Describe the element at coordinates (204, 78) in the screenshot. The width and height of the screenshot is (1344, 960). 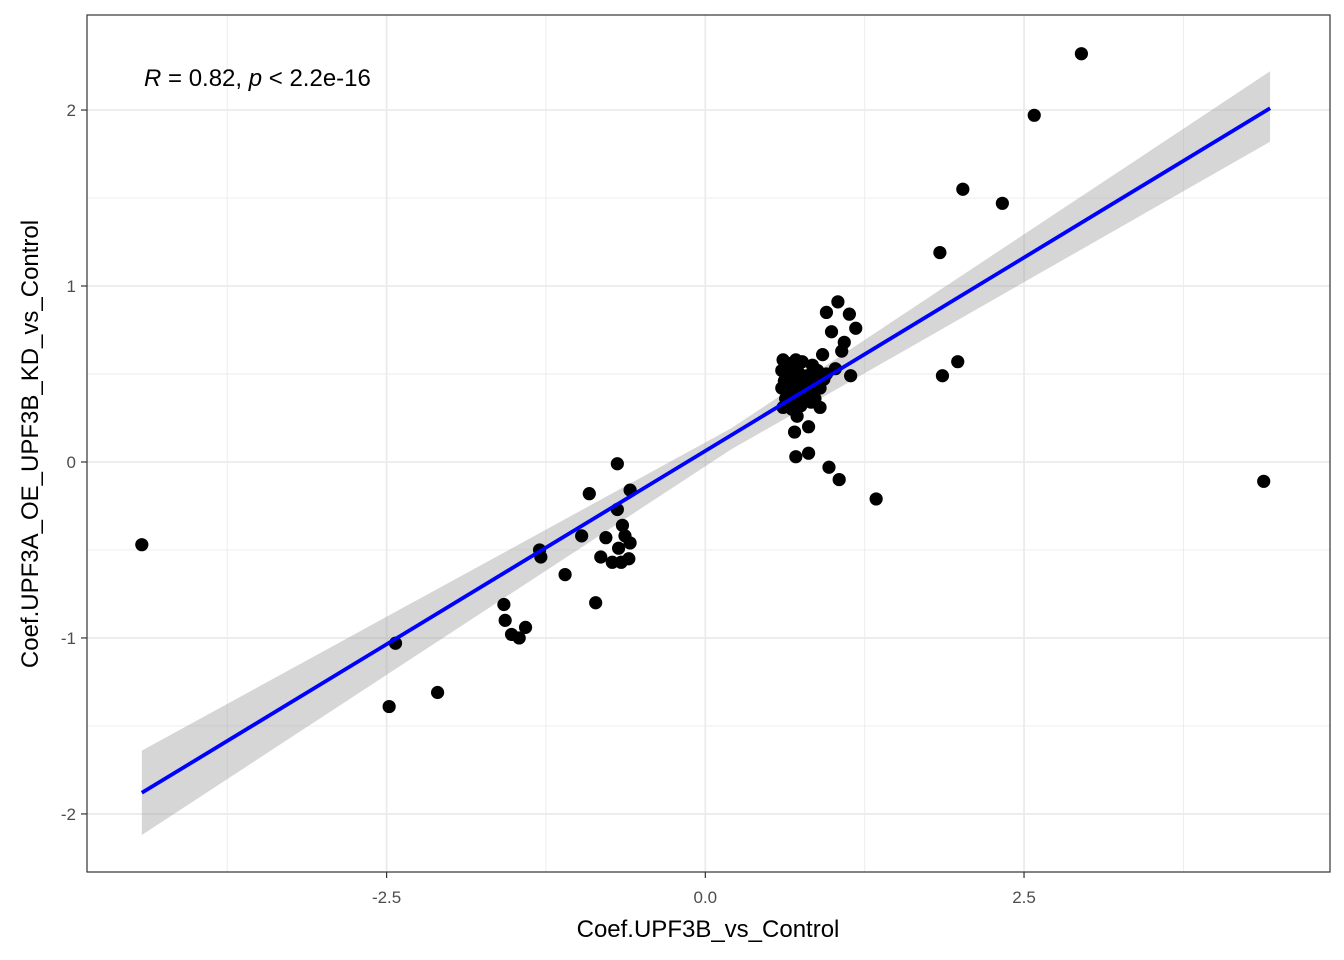
I see `r-value-text: = 0.82,` at that location.